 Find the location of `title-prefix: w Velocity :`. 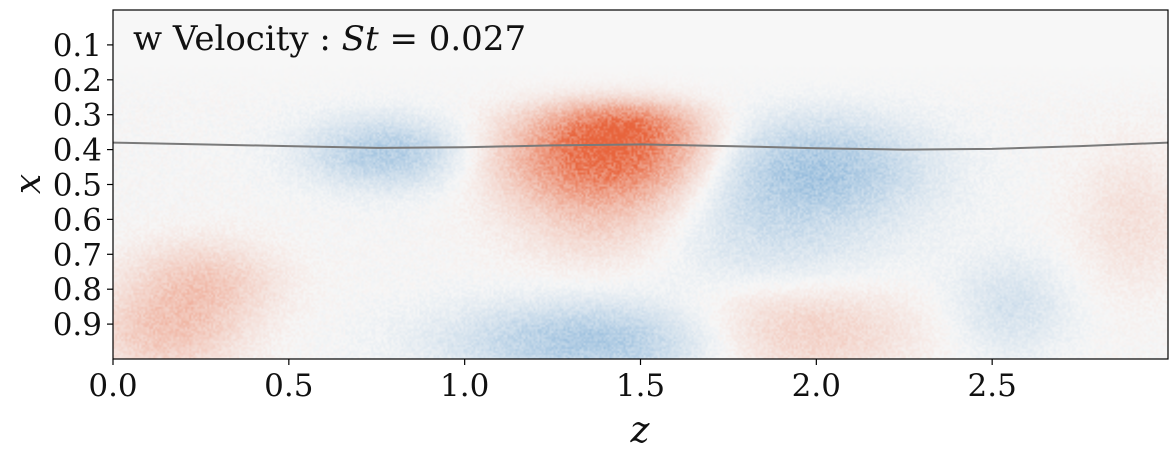

title-prefix: w Velocity : is located at coordinates (237, 39).